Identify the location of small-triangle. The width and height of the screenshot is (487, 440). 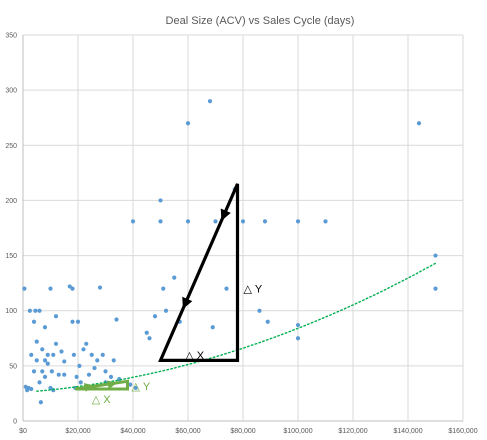
(102, 385).